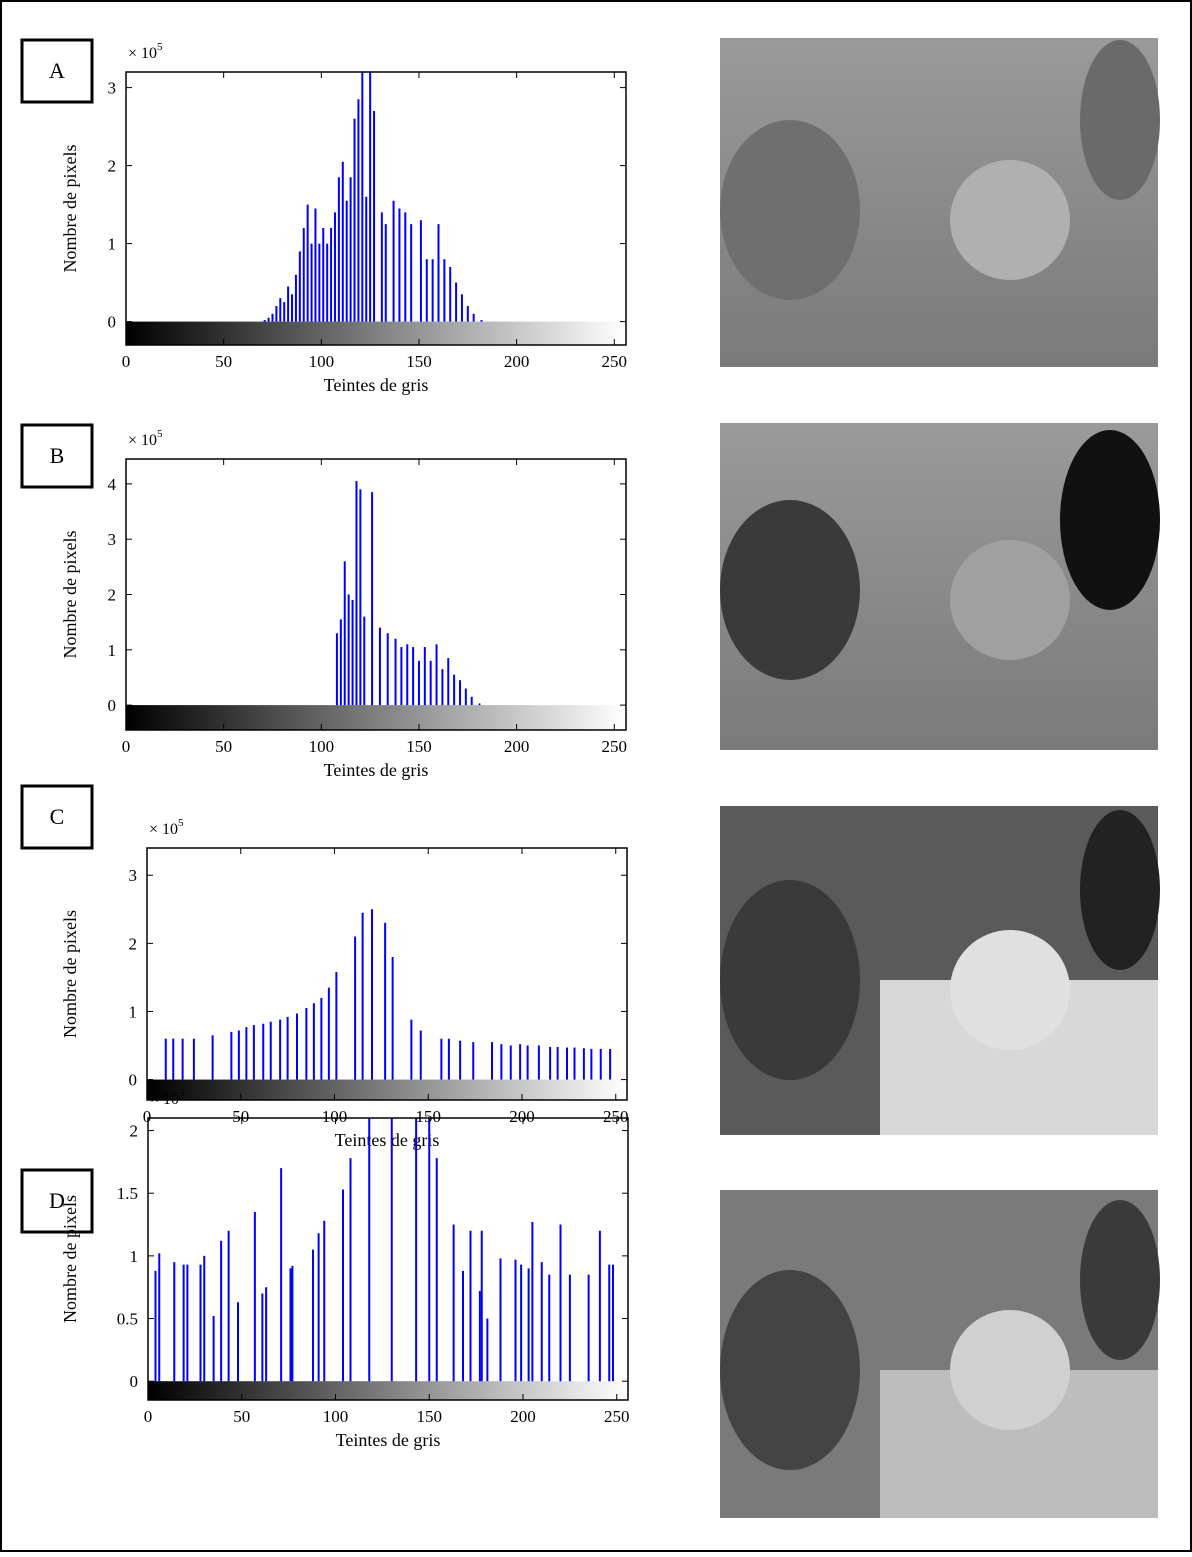  I want to click on panel-label: B, so click(57, 455).